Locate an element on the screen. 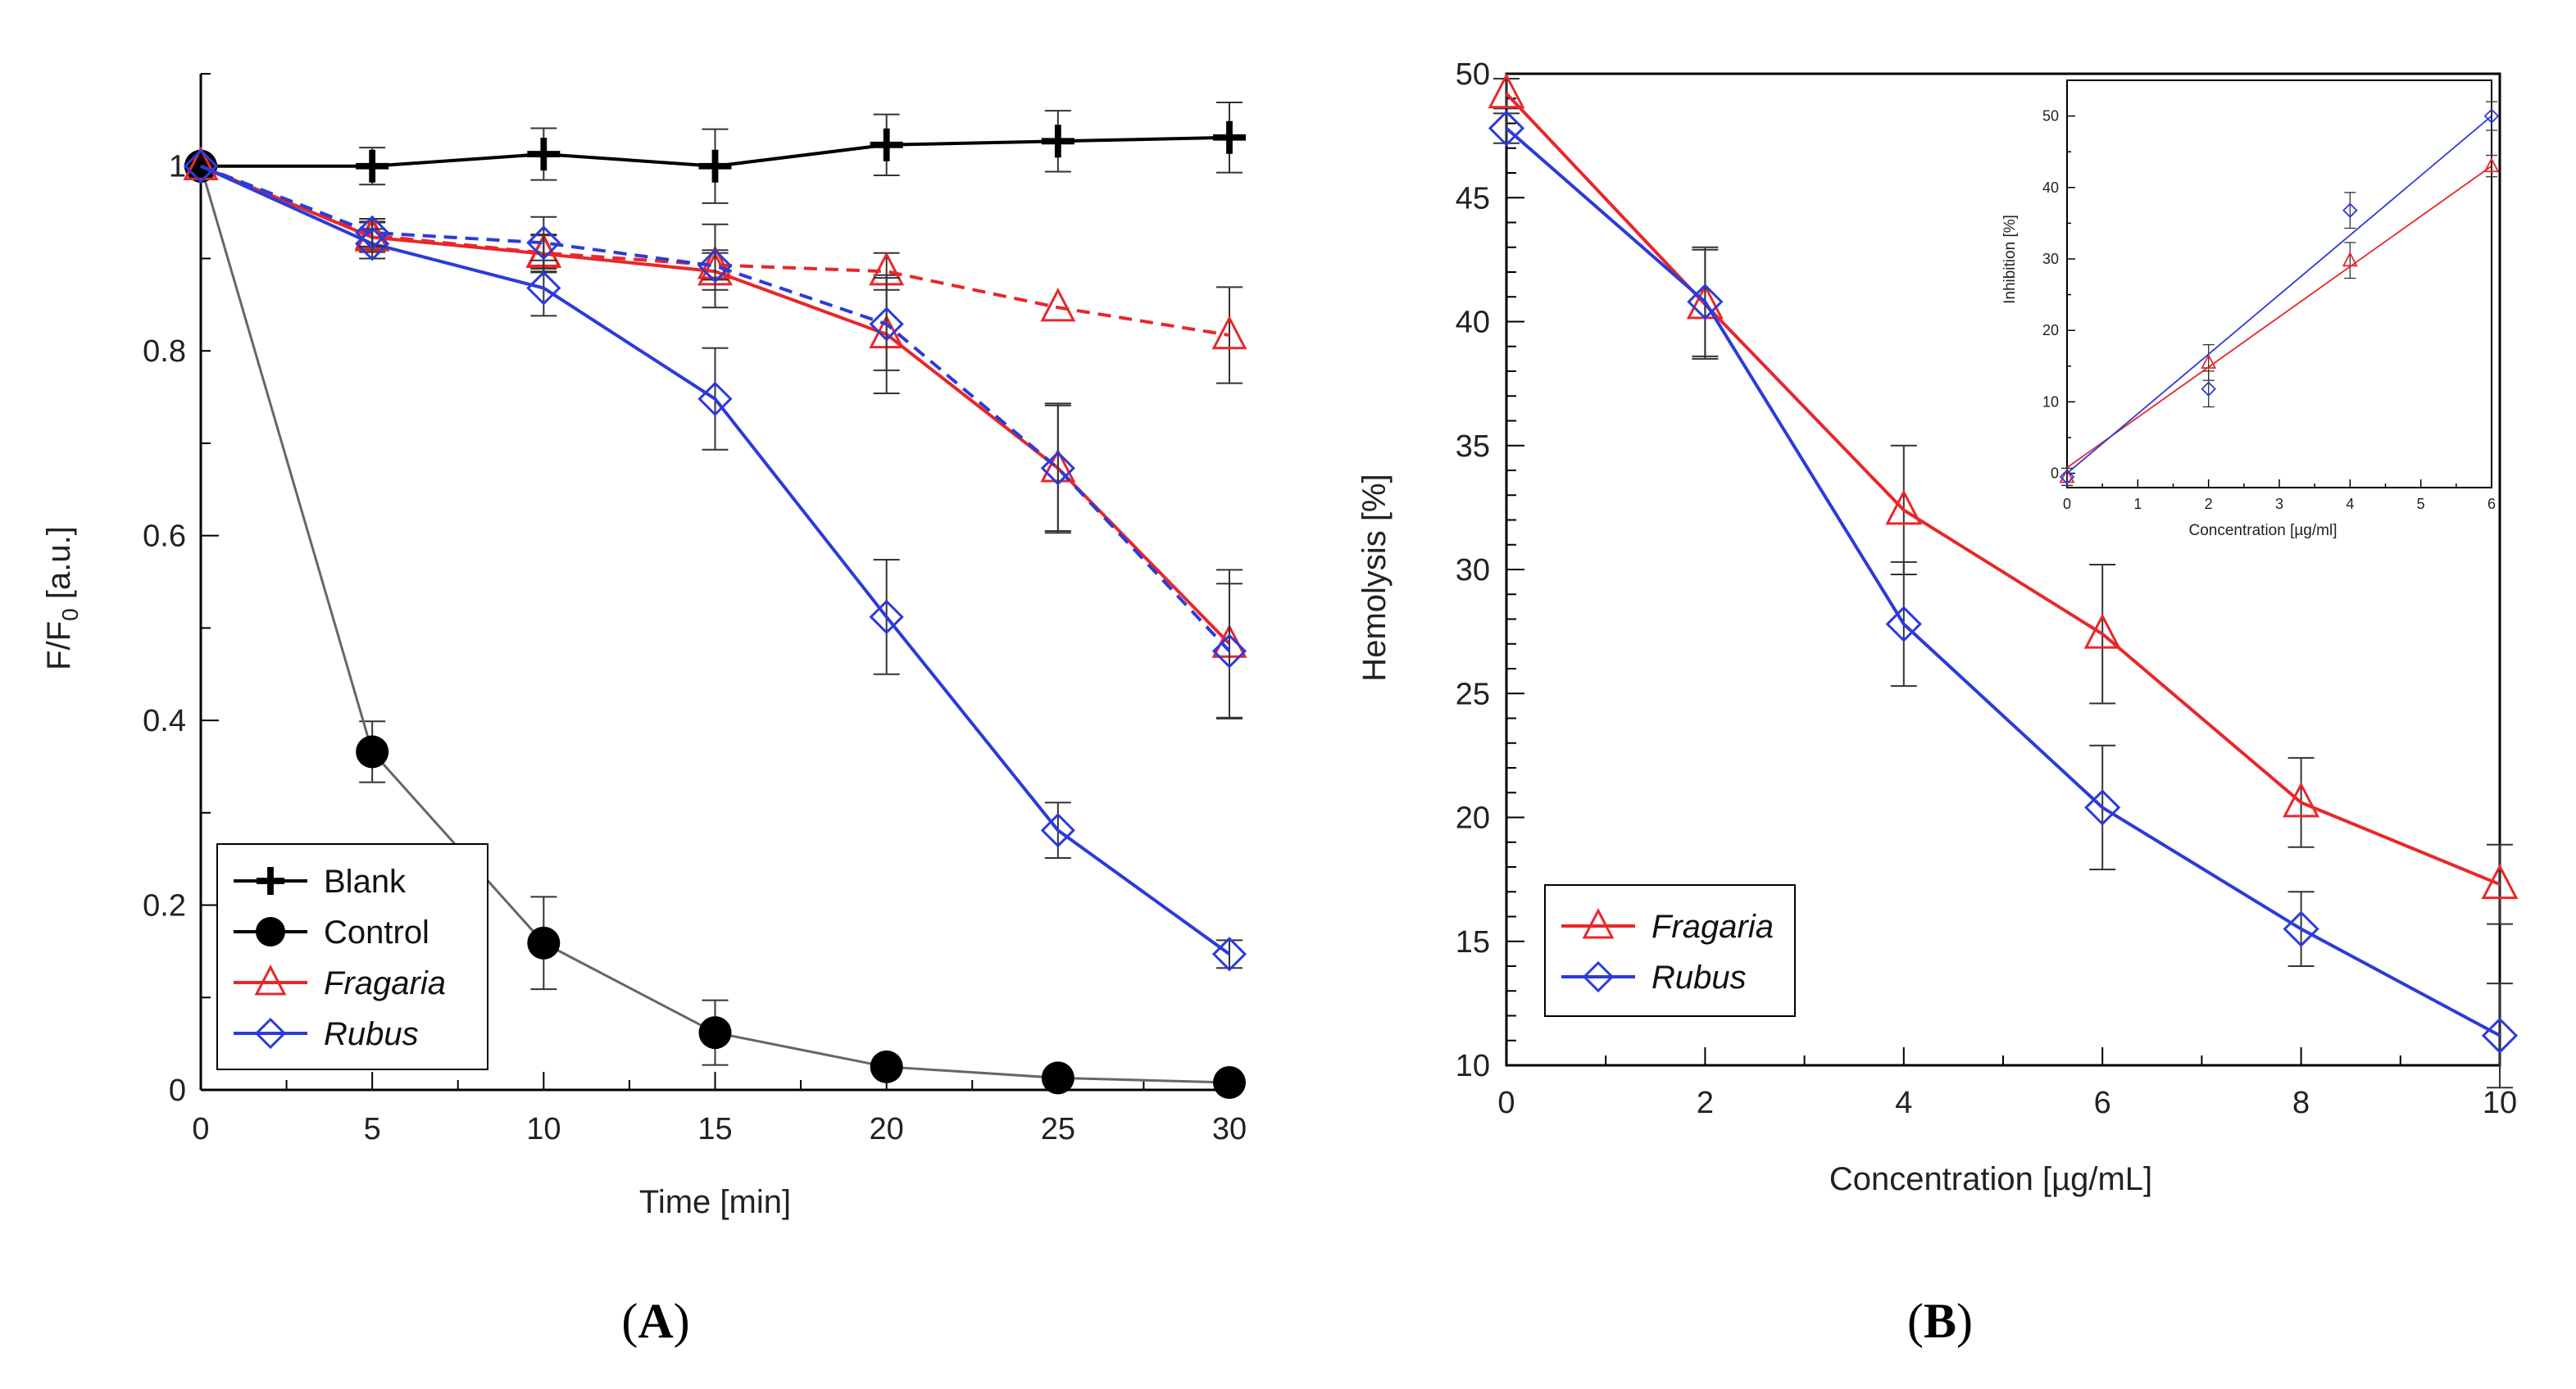  inset-y-tick-label: 50 is located at coordinates (2050, 117).